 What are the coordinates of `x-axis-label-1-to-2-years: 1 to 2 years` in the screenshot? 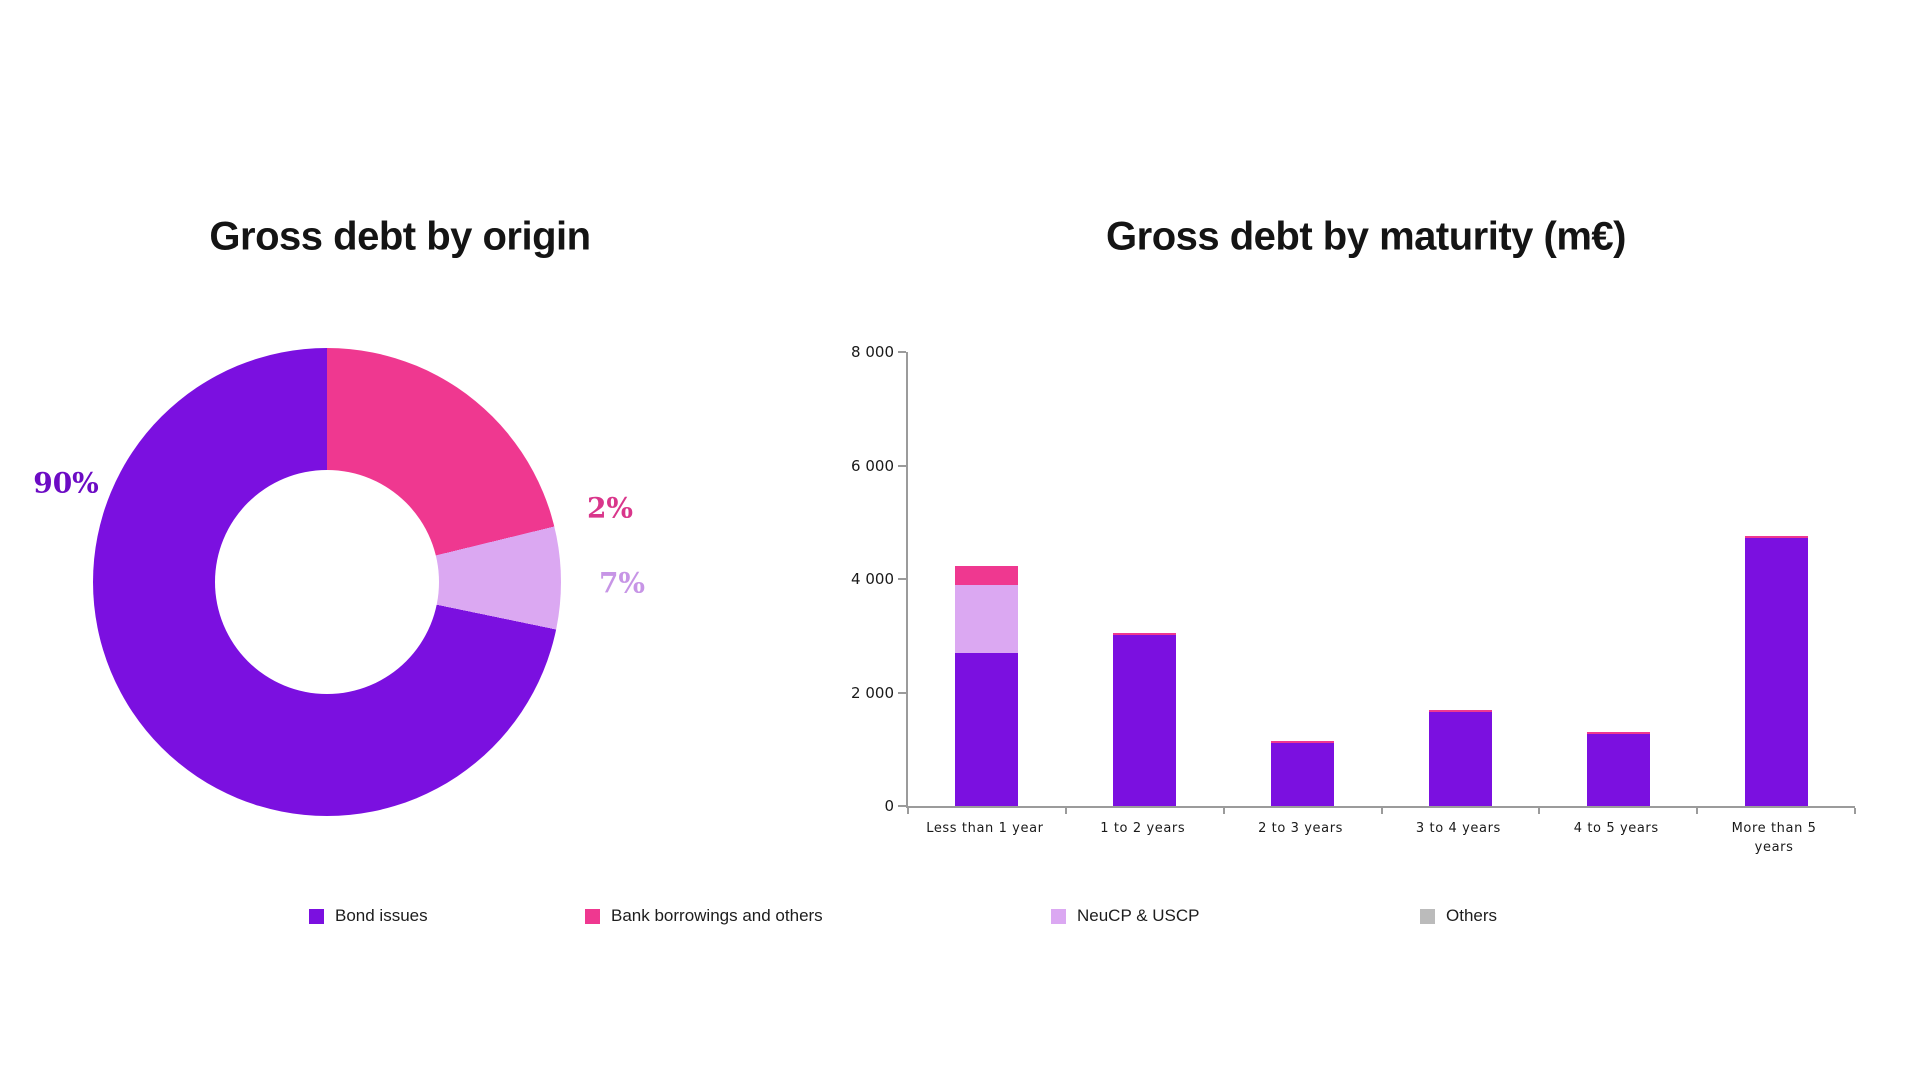 It's located at (1143, 829).